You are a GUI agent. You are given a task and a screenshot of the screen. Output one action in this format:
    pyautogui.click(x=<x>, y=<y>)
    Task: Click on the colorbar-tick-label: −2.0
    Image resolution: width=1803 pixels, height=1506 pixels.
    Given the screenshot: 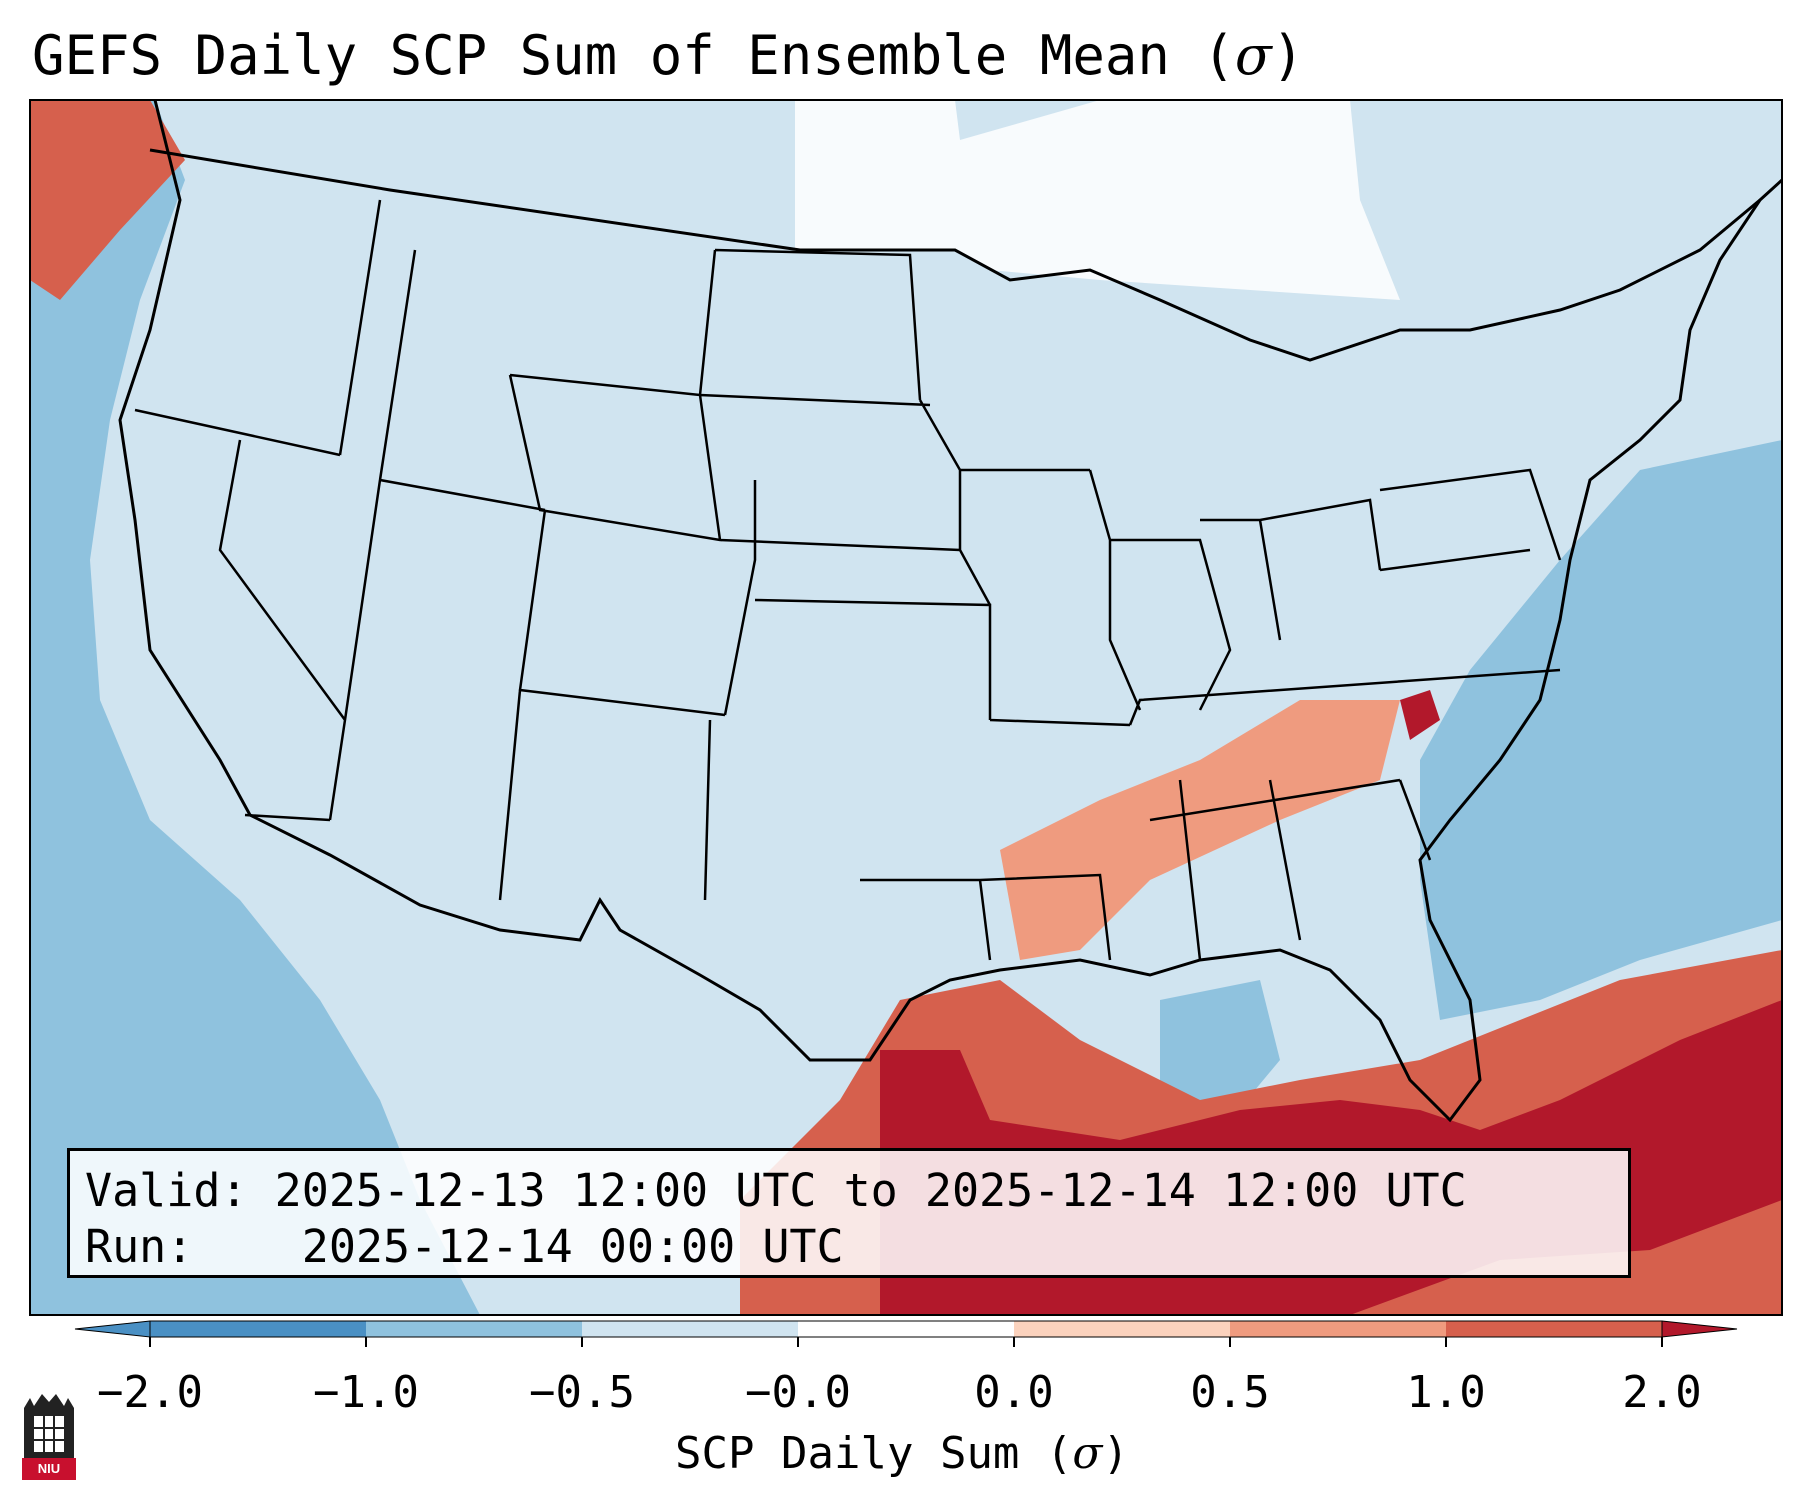 What is the action you would take?
    pyautogui.click(x=150, y=1392)
    